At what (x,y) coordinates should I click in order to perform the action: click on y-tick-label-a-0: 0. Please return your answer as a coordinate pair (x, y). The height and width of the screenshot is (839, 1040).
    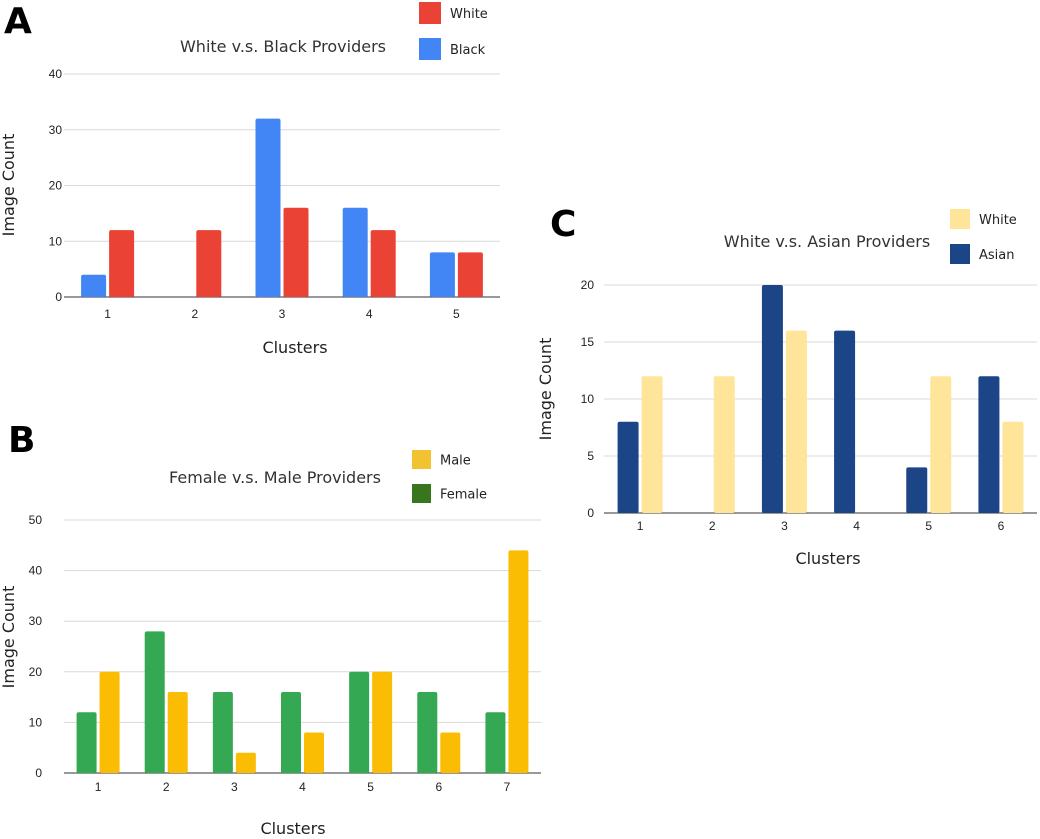
    Looking at the image, I should click on (58, 297).